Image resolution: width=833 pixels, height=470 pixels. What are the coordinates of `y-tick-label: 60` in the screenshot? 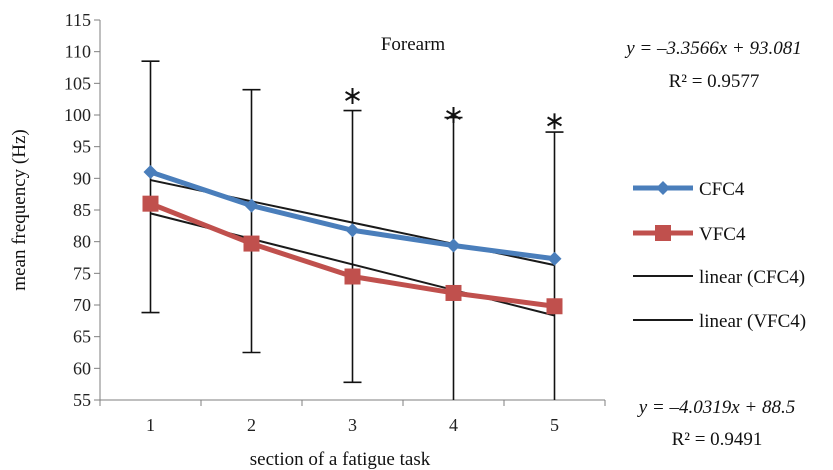 It's located at (82, 368).